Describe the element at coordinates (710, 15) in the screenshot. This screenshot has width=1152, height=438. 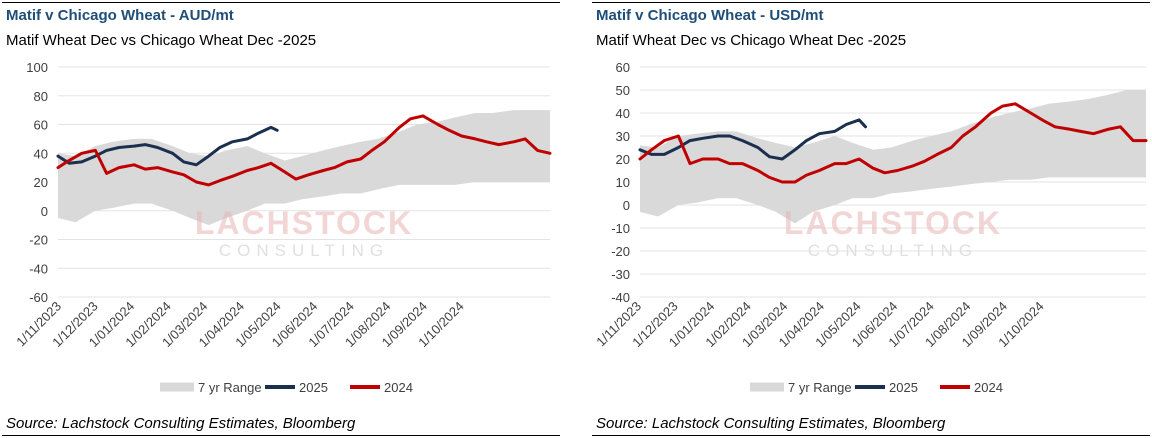
I see `chart-title: Matif v Chicago Wheat - USD/mt` at that location.